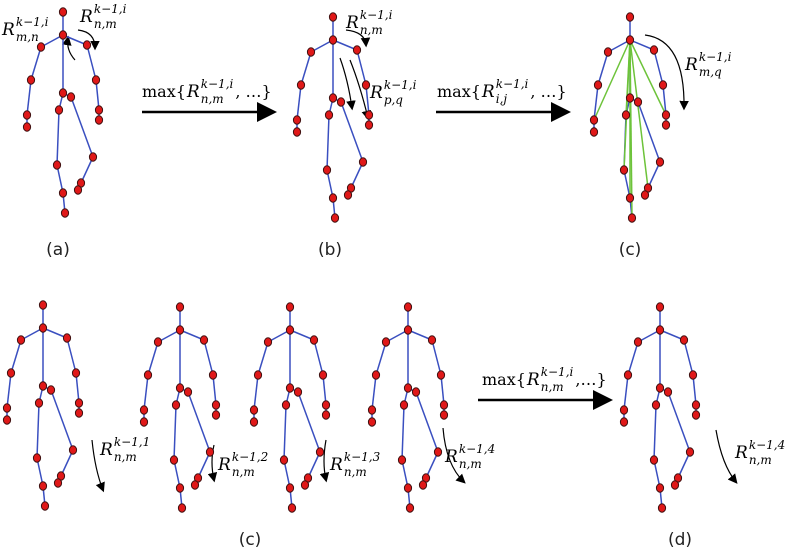  Describe the element at coordinates (362, 457) in the screenshot. I see `superscript: k−1,3` at that location.